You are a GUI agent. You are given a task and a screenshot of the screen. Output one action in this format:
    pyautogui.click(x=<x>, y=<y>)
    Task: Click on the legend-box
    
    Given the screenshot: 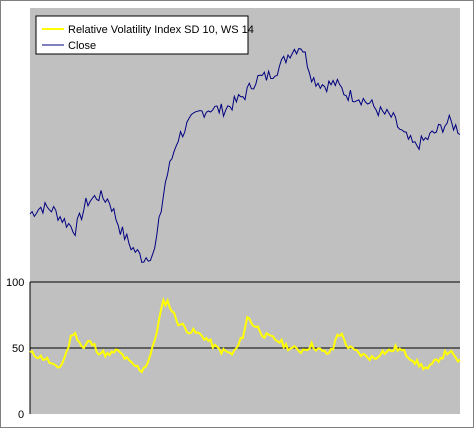 What is the action you would take?
    pyautogui.click(x=142, y=35)
    